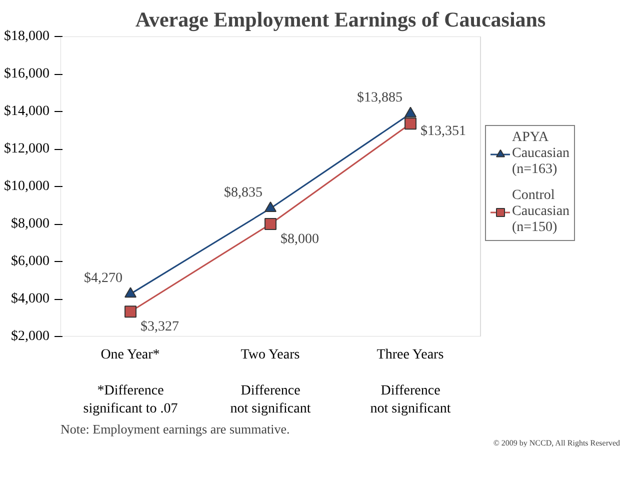 The height and width of the screenshot is (490, 642). I want to click on text: *Difference significant to .07, so click(130, 400).